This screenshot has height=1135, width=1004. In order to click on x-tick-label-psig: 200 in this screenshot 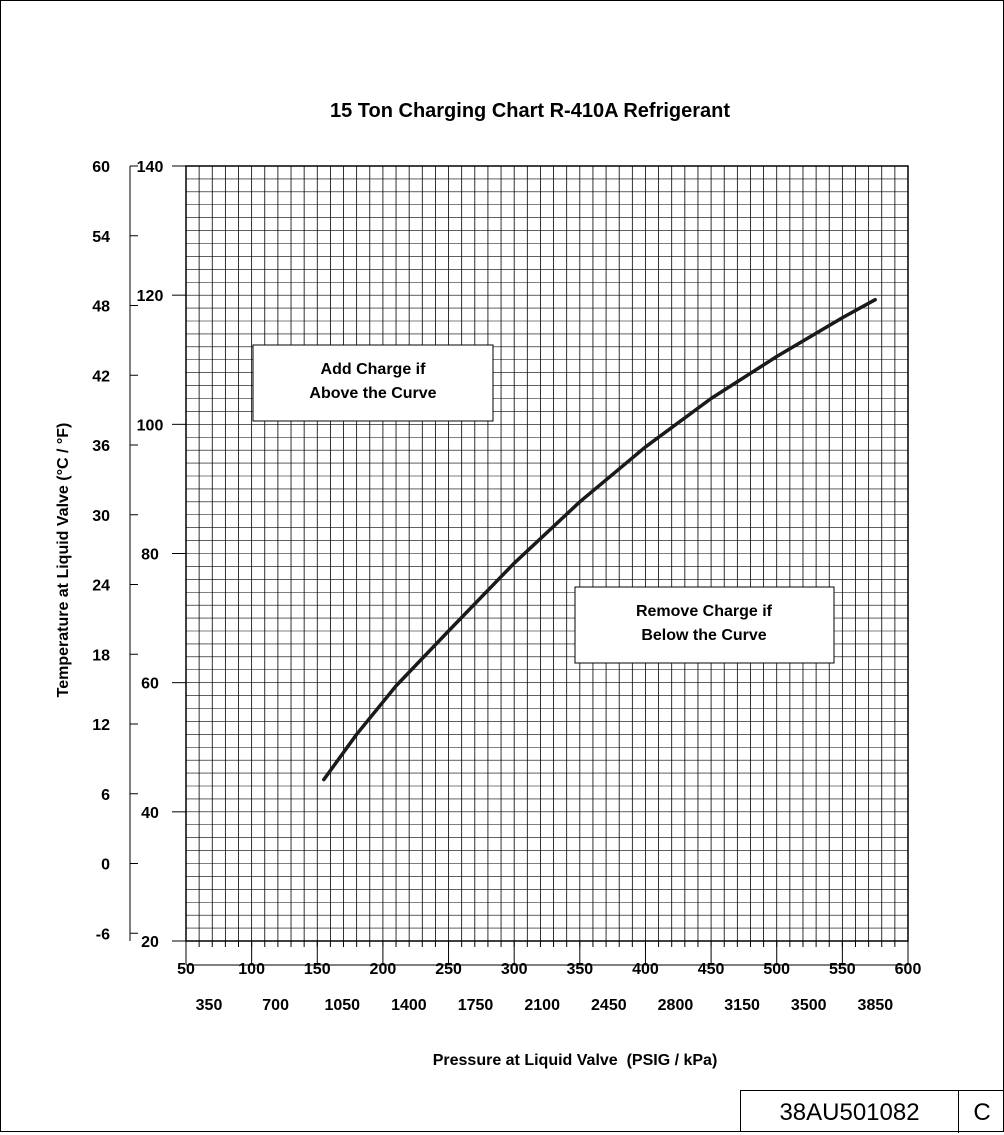, I will do `click(383, 969)`.